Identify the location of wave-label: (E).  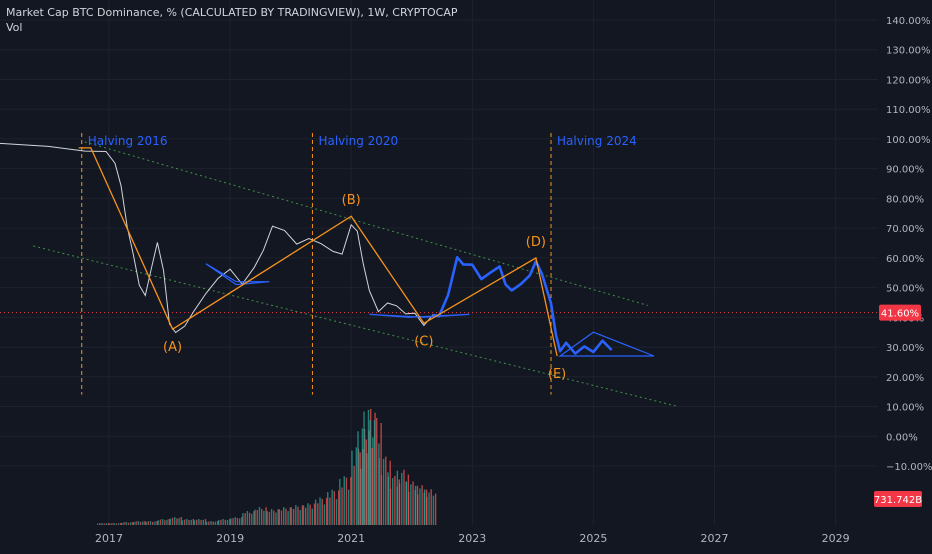
(557, 374).